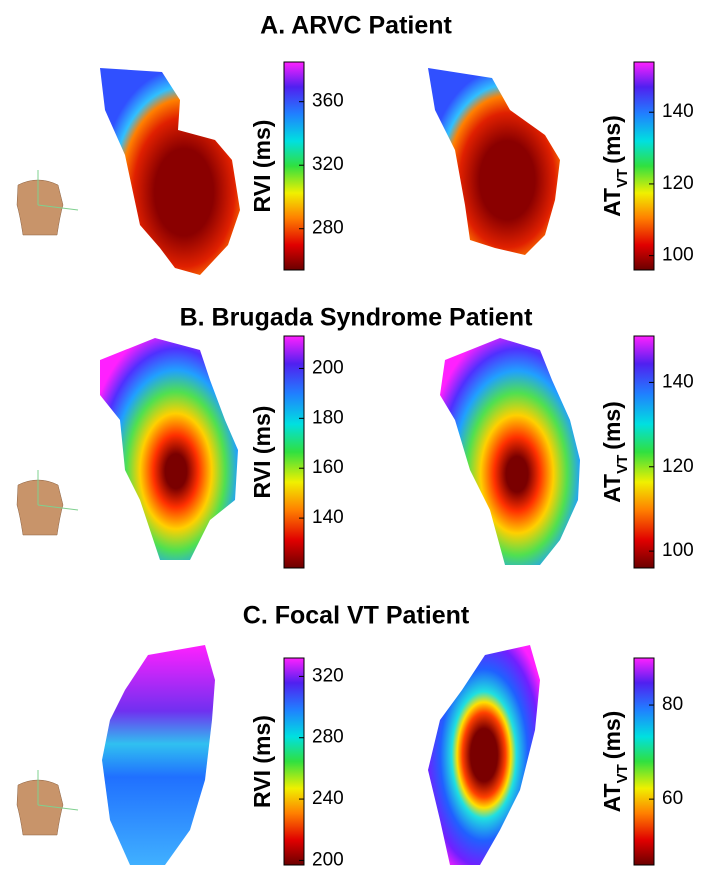 This screenshot has height=879, width=711. I want to click on colorbar-tick-label: 240, so click(328, 798).